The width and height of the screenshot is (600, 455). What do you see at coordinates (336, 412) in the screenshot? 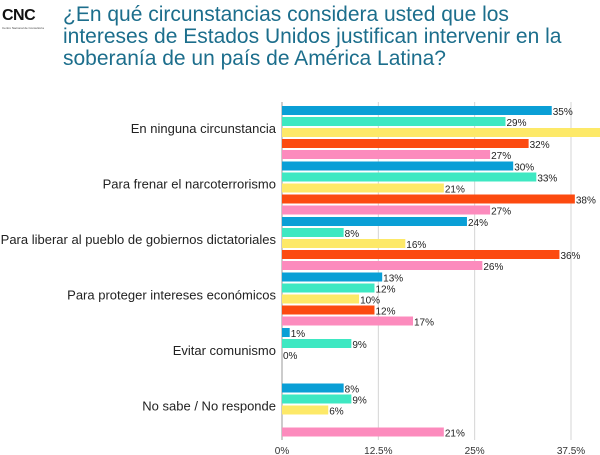
I see `data-label: 6%` at bounding box center [336, 412].